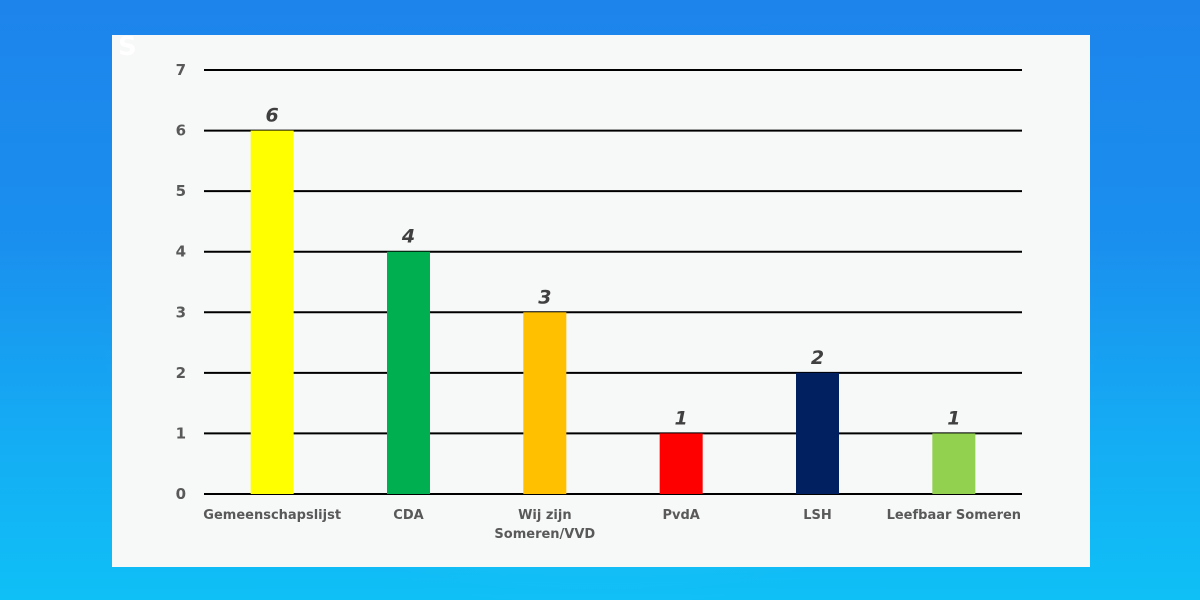 The width and height of the screenshot is (1200, 600). I want to click on y-tick-label-3: 3, so click(181, 312).